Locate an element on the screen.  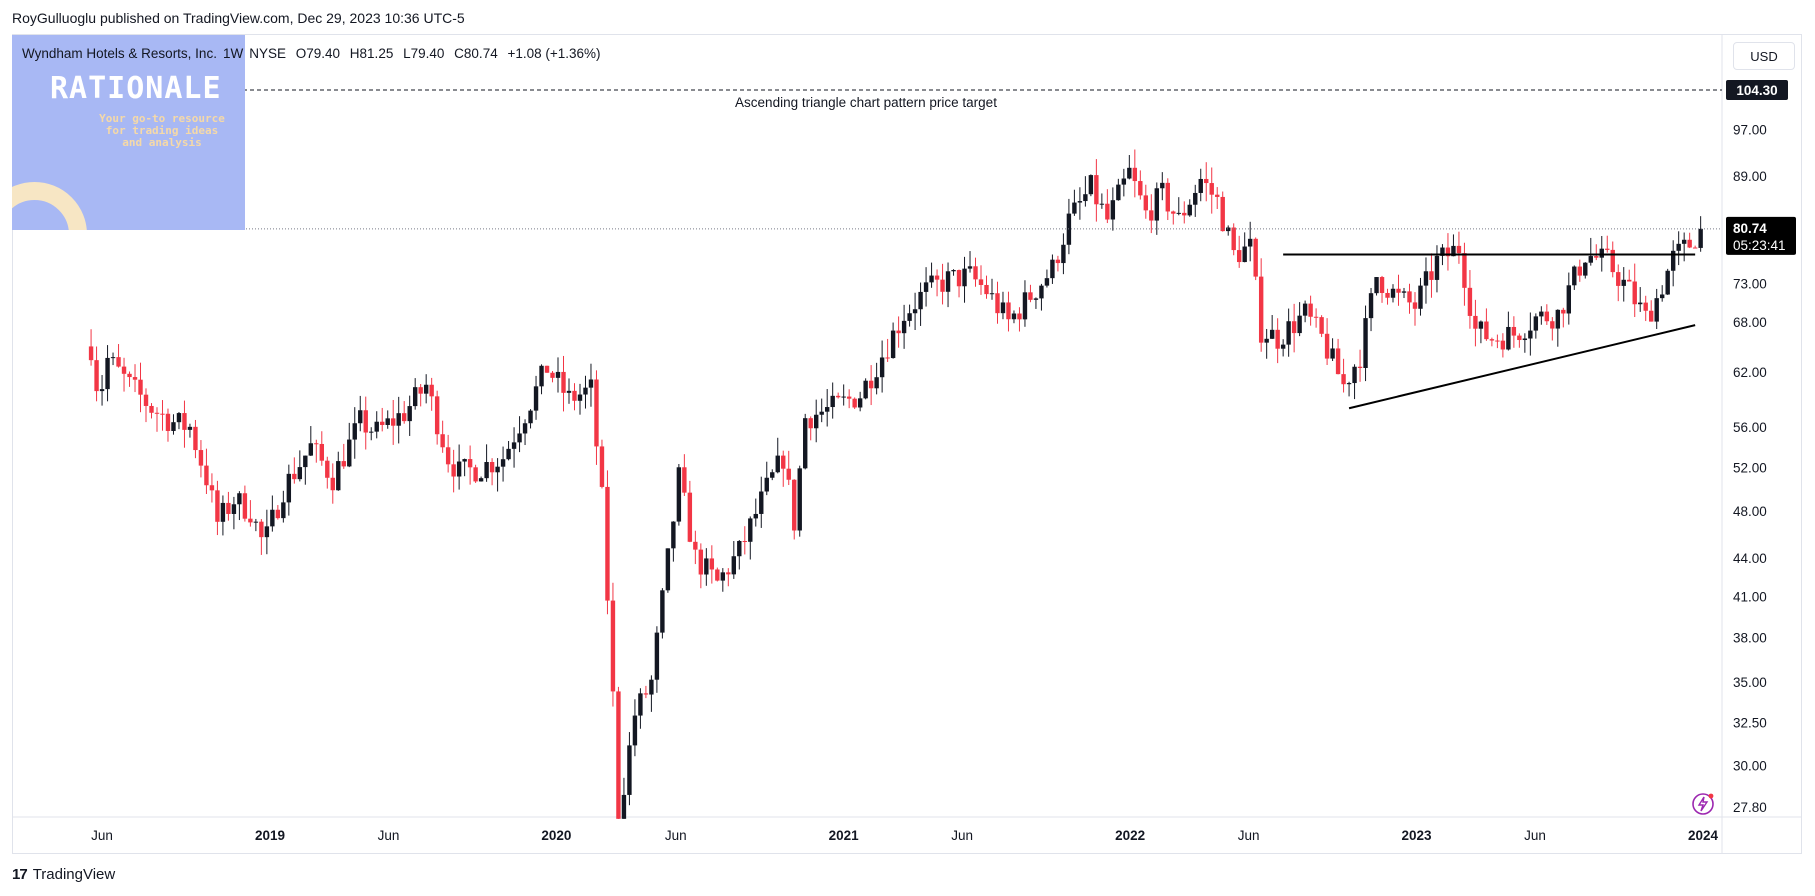
price-tick-label: 48.00 is located at coordinates (1750, 511).